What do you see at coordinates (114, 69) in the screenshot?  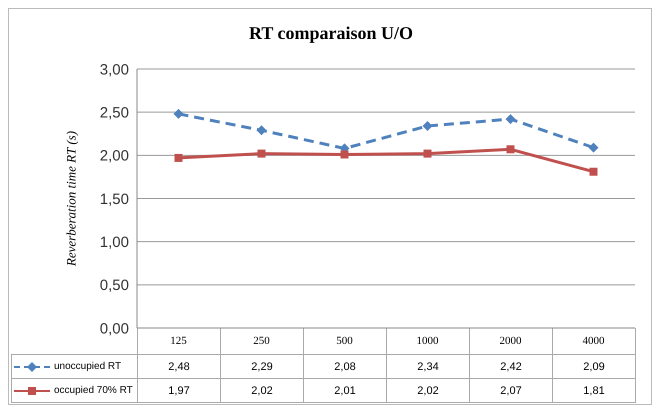 I see `y-tick-label: 3,00` at bounding box center [114, 69].